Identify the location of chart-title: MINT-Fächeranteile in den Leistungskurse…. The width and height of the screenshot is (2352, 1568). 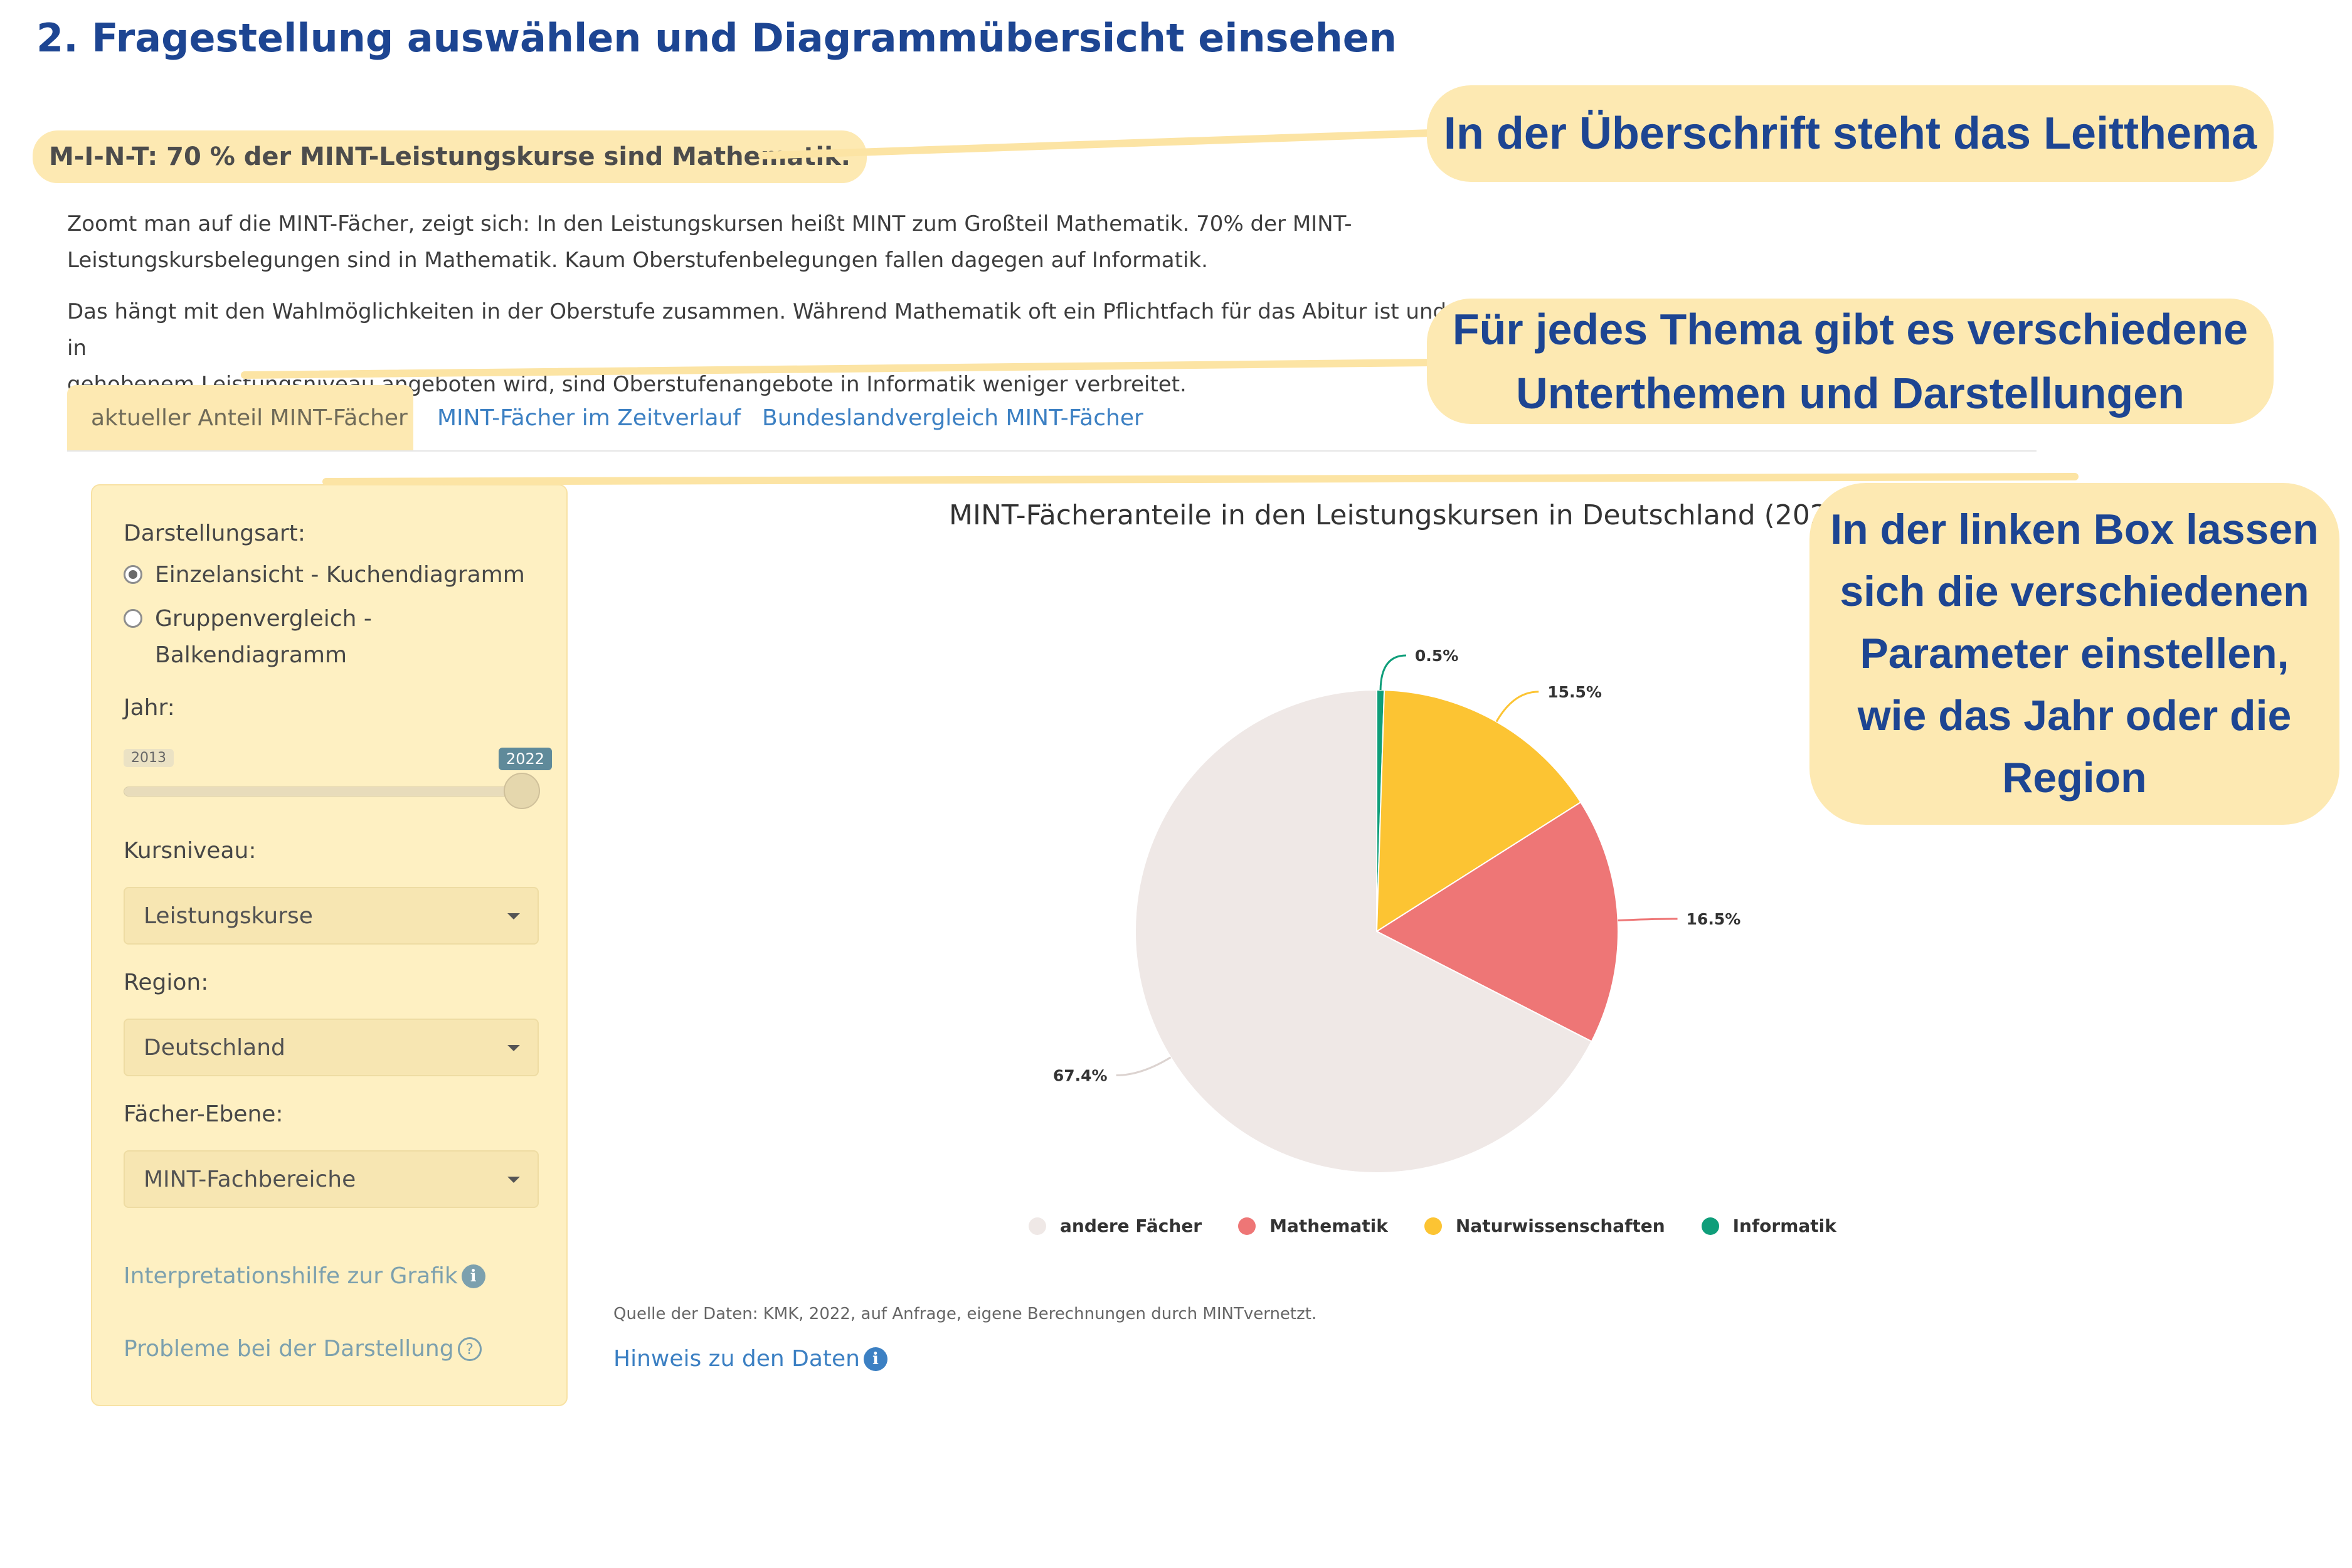
(1403, 515).